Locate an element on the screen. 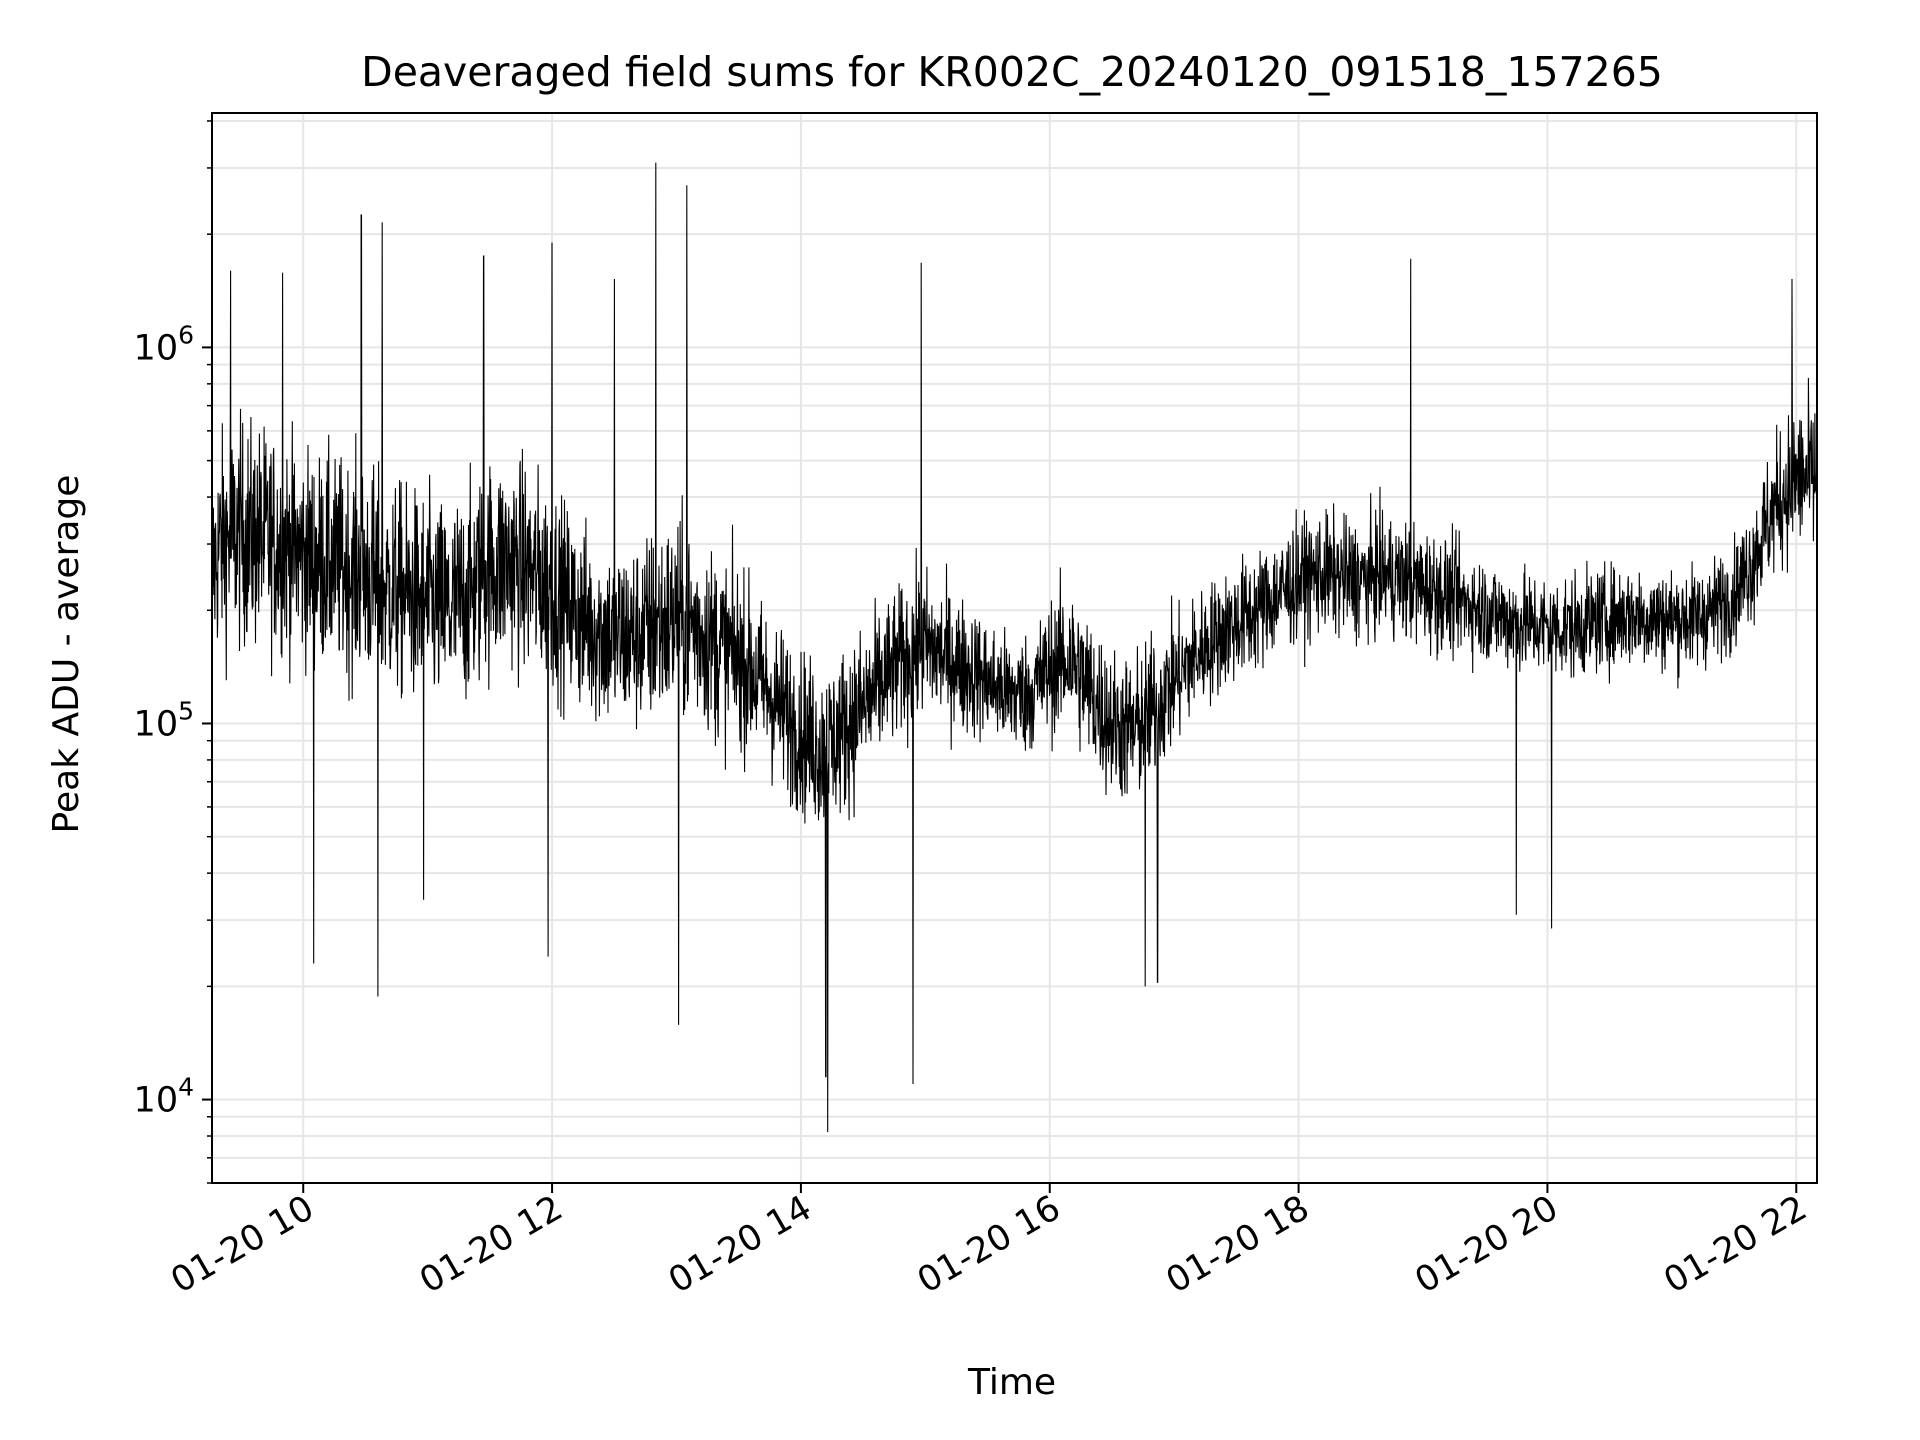  y-tick-label: 10⁵ is located at coordinates (164, 720).